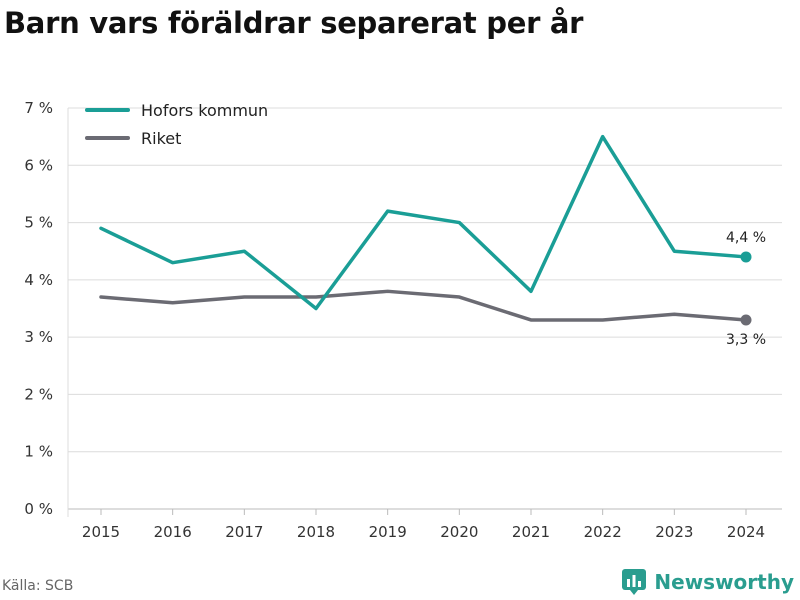 Image resolution: width=800 pixels, height=600 pixels. What do you see at coordinates (38, 280) in the screenshot?
I see `y-tick-label: 4 %` at bounding box center [38, 280].